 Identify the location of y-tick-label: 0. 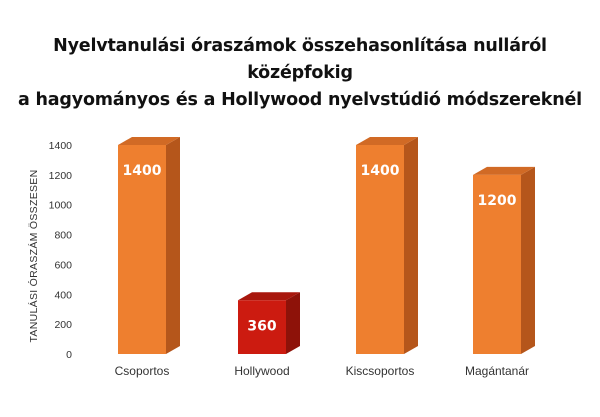
(69, 355).